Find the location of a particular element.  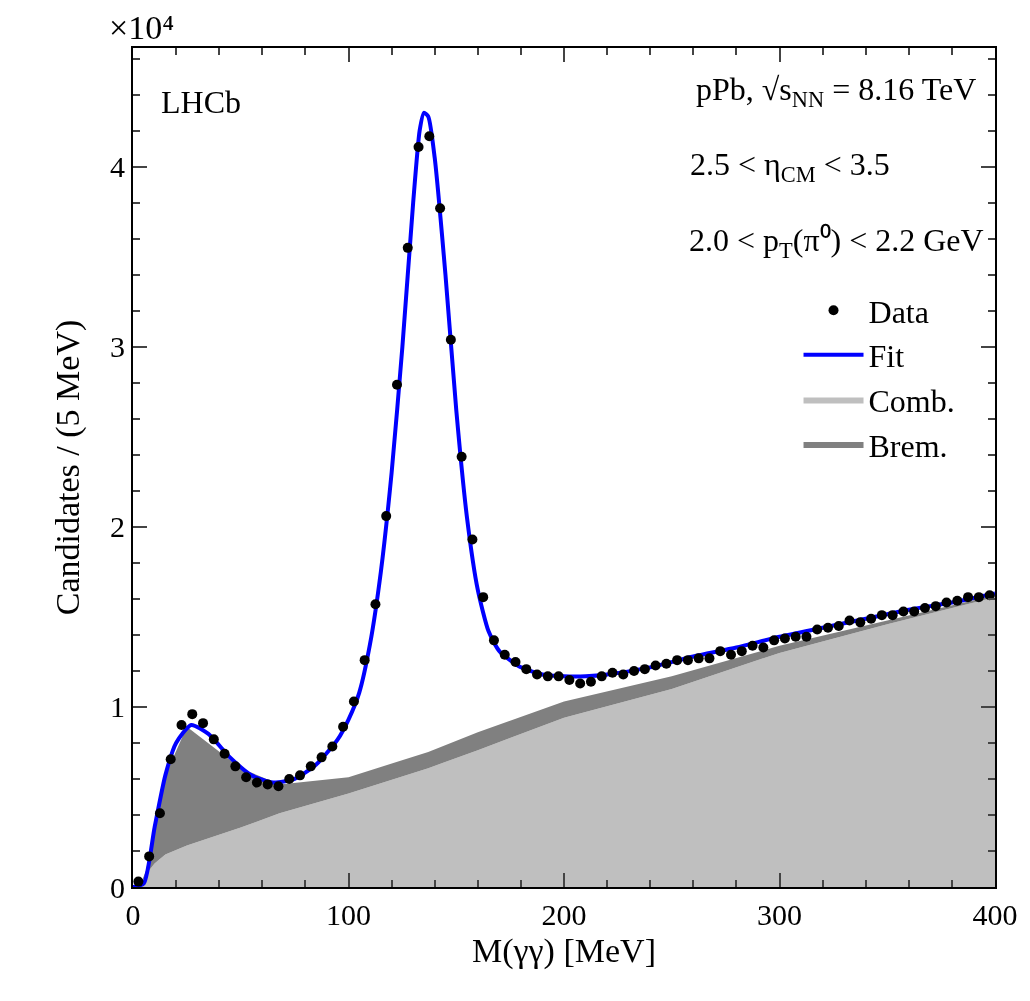

x-tick-label: 100 is located at coordinates (348, 914).